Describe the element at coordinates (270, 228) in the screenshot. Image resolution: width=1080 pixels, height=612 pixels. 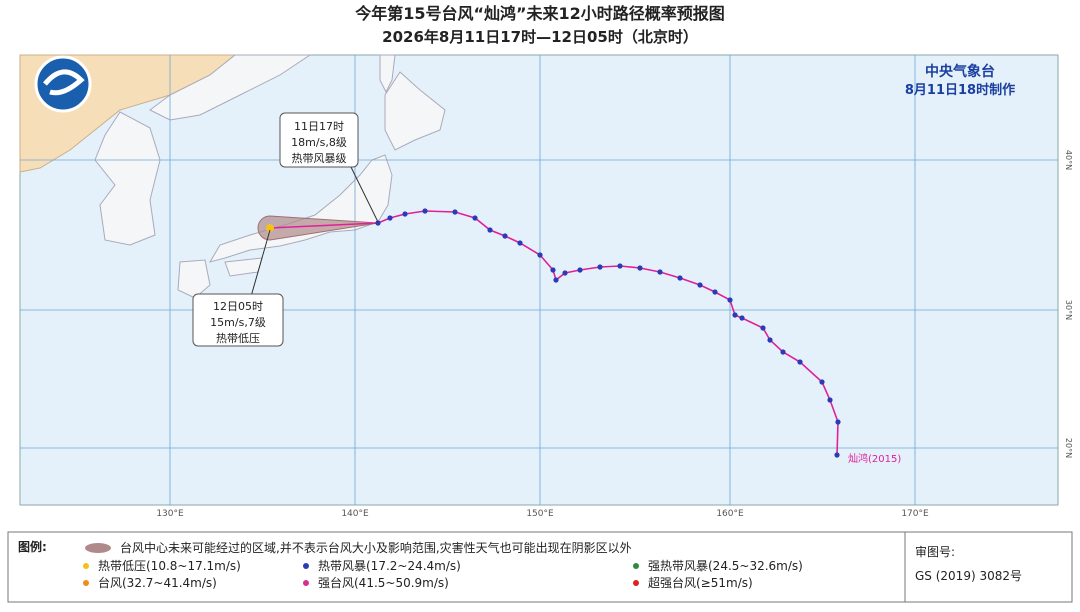
I see `forecast-point` at that location.